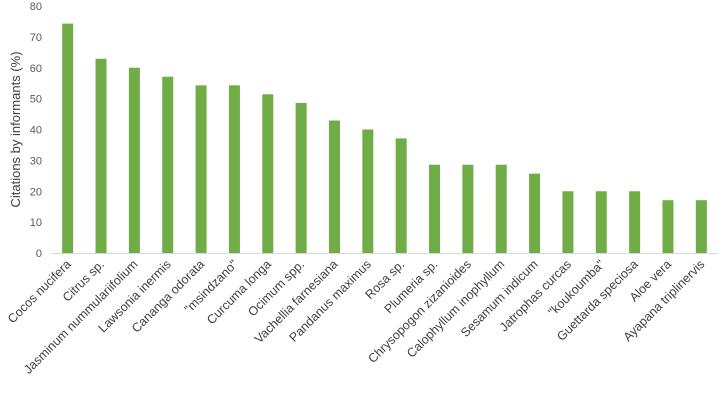 This screenshot has width=724, height=402. What do you see at coordinates (36, 192) in the screenshot?
I see `y-tick-label: 20` at bounding box center [36, 192].